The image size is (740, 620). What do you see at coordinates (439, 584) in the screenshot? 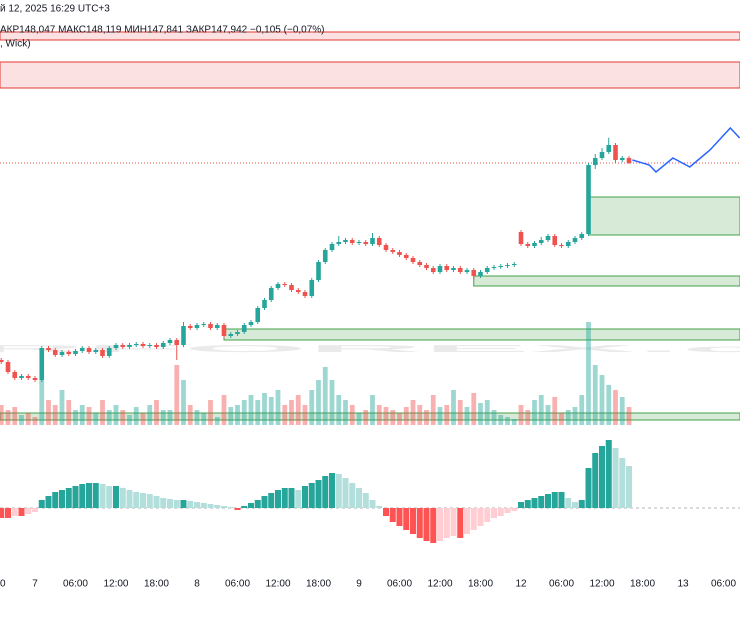
I see `x-tick-label: 12:00` at bounding box center [439, 584].